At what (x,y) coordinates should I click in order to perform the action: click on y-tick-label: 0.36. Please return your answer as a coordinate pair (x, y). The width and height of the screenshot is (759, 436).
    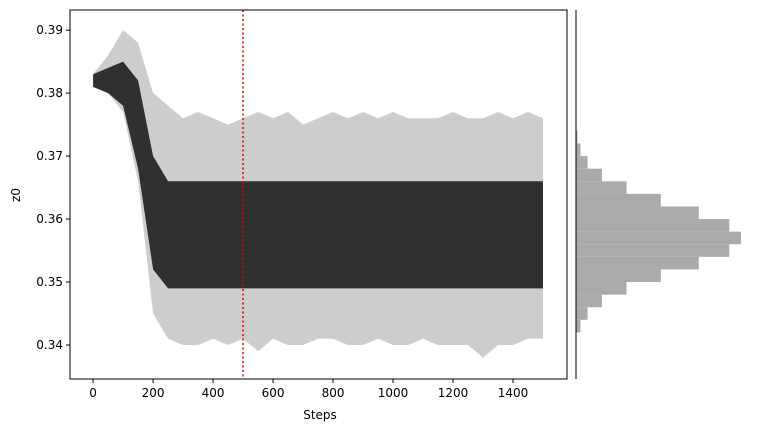
    Looking at the image, I should click on (49, 219).